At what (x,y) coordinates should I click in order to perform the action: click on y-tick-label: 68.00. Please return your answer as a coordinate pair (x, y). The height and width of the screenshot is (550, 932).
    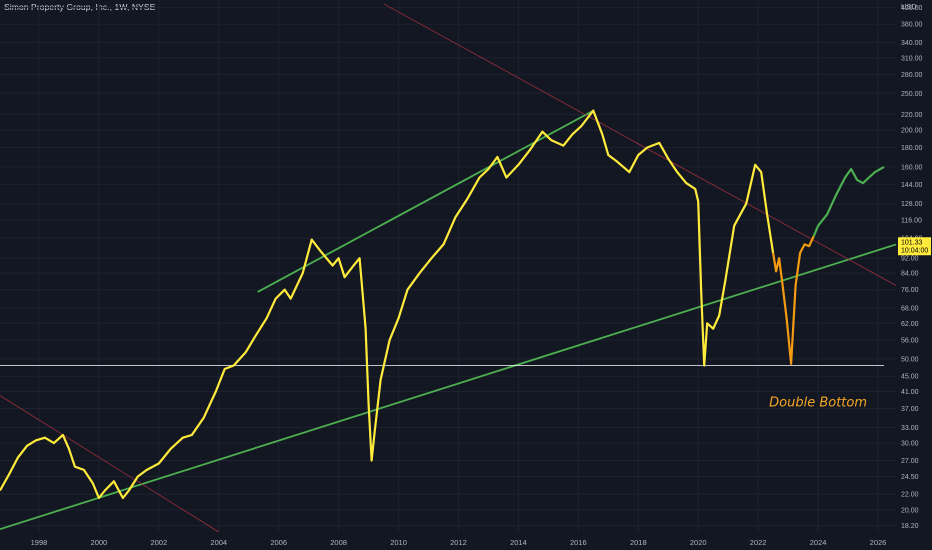
    Looking at the image, I should click on (910, 309).